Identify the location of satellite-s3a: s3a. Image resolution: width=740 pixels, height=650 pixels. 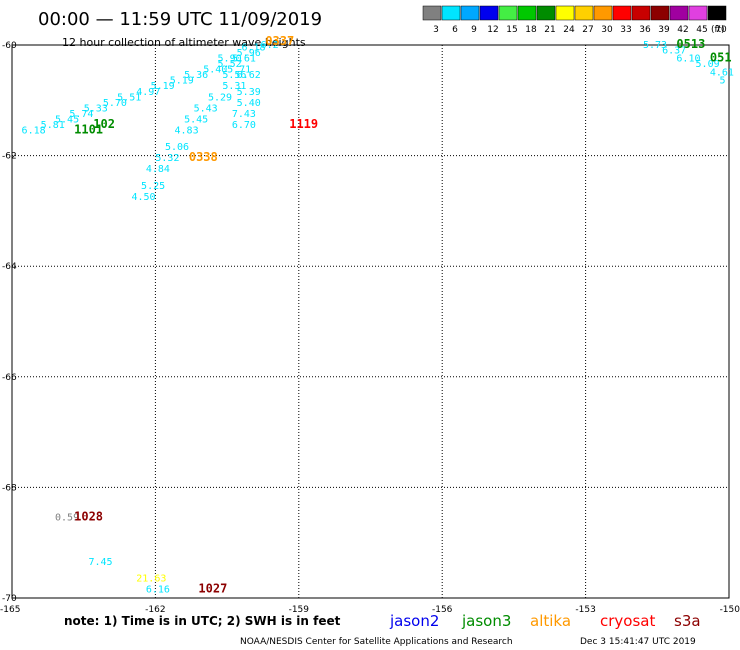
(687, 621).